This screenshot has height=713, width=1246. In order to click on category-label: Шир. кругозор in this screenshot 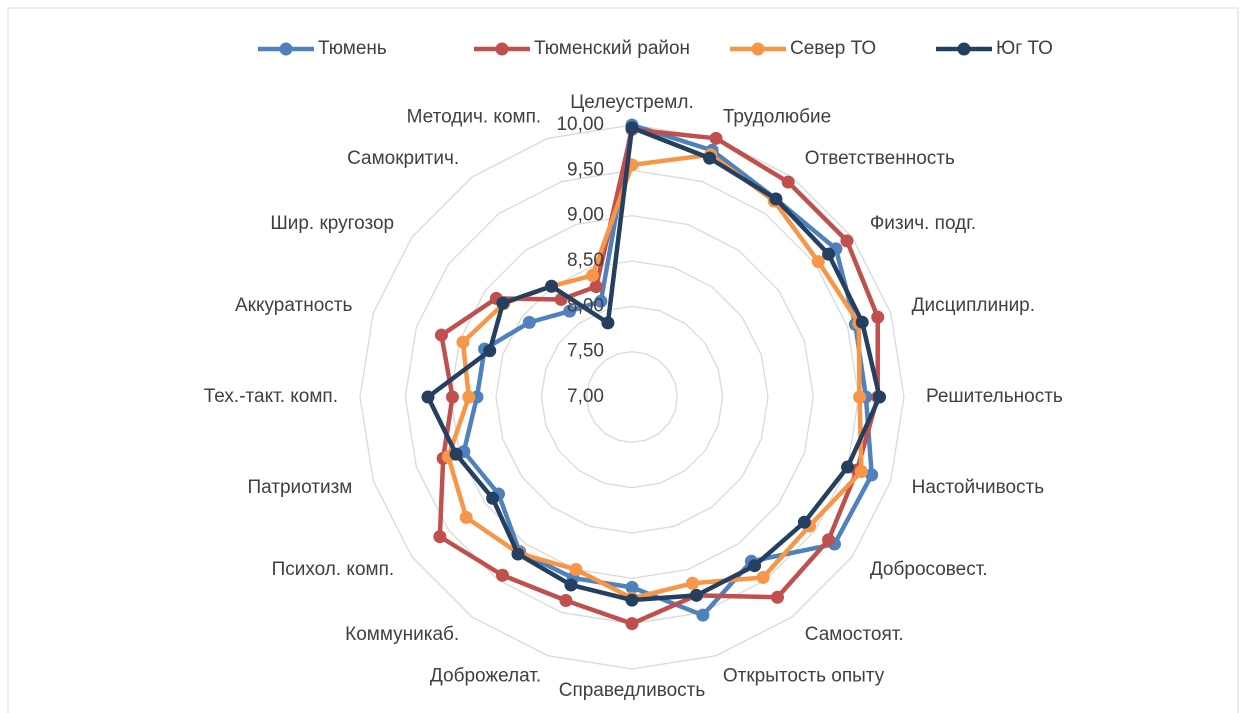, I will do `click(332, 223)`.